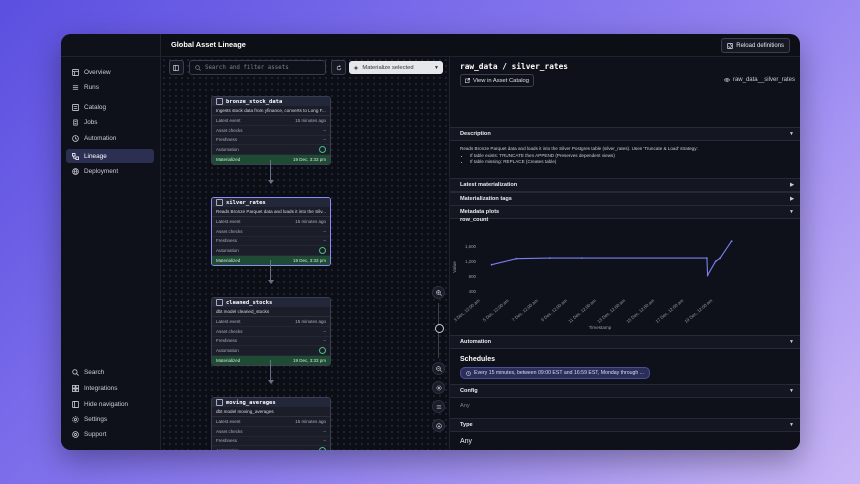  What do you see at coordinates (501, 80) in the screenshot?
I see `view-catalog-label: View in Asset Catalog` at bounding box center [501, 80].